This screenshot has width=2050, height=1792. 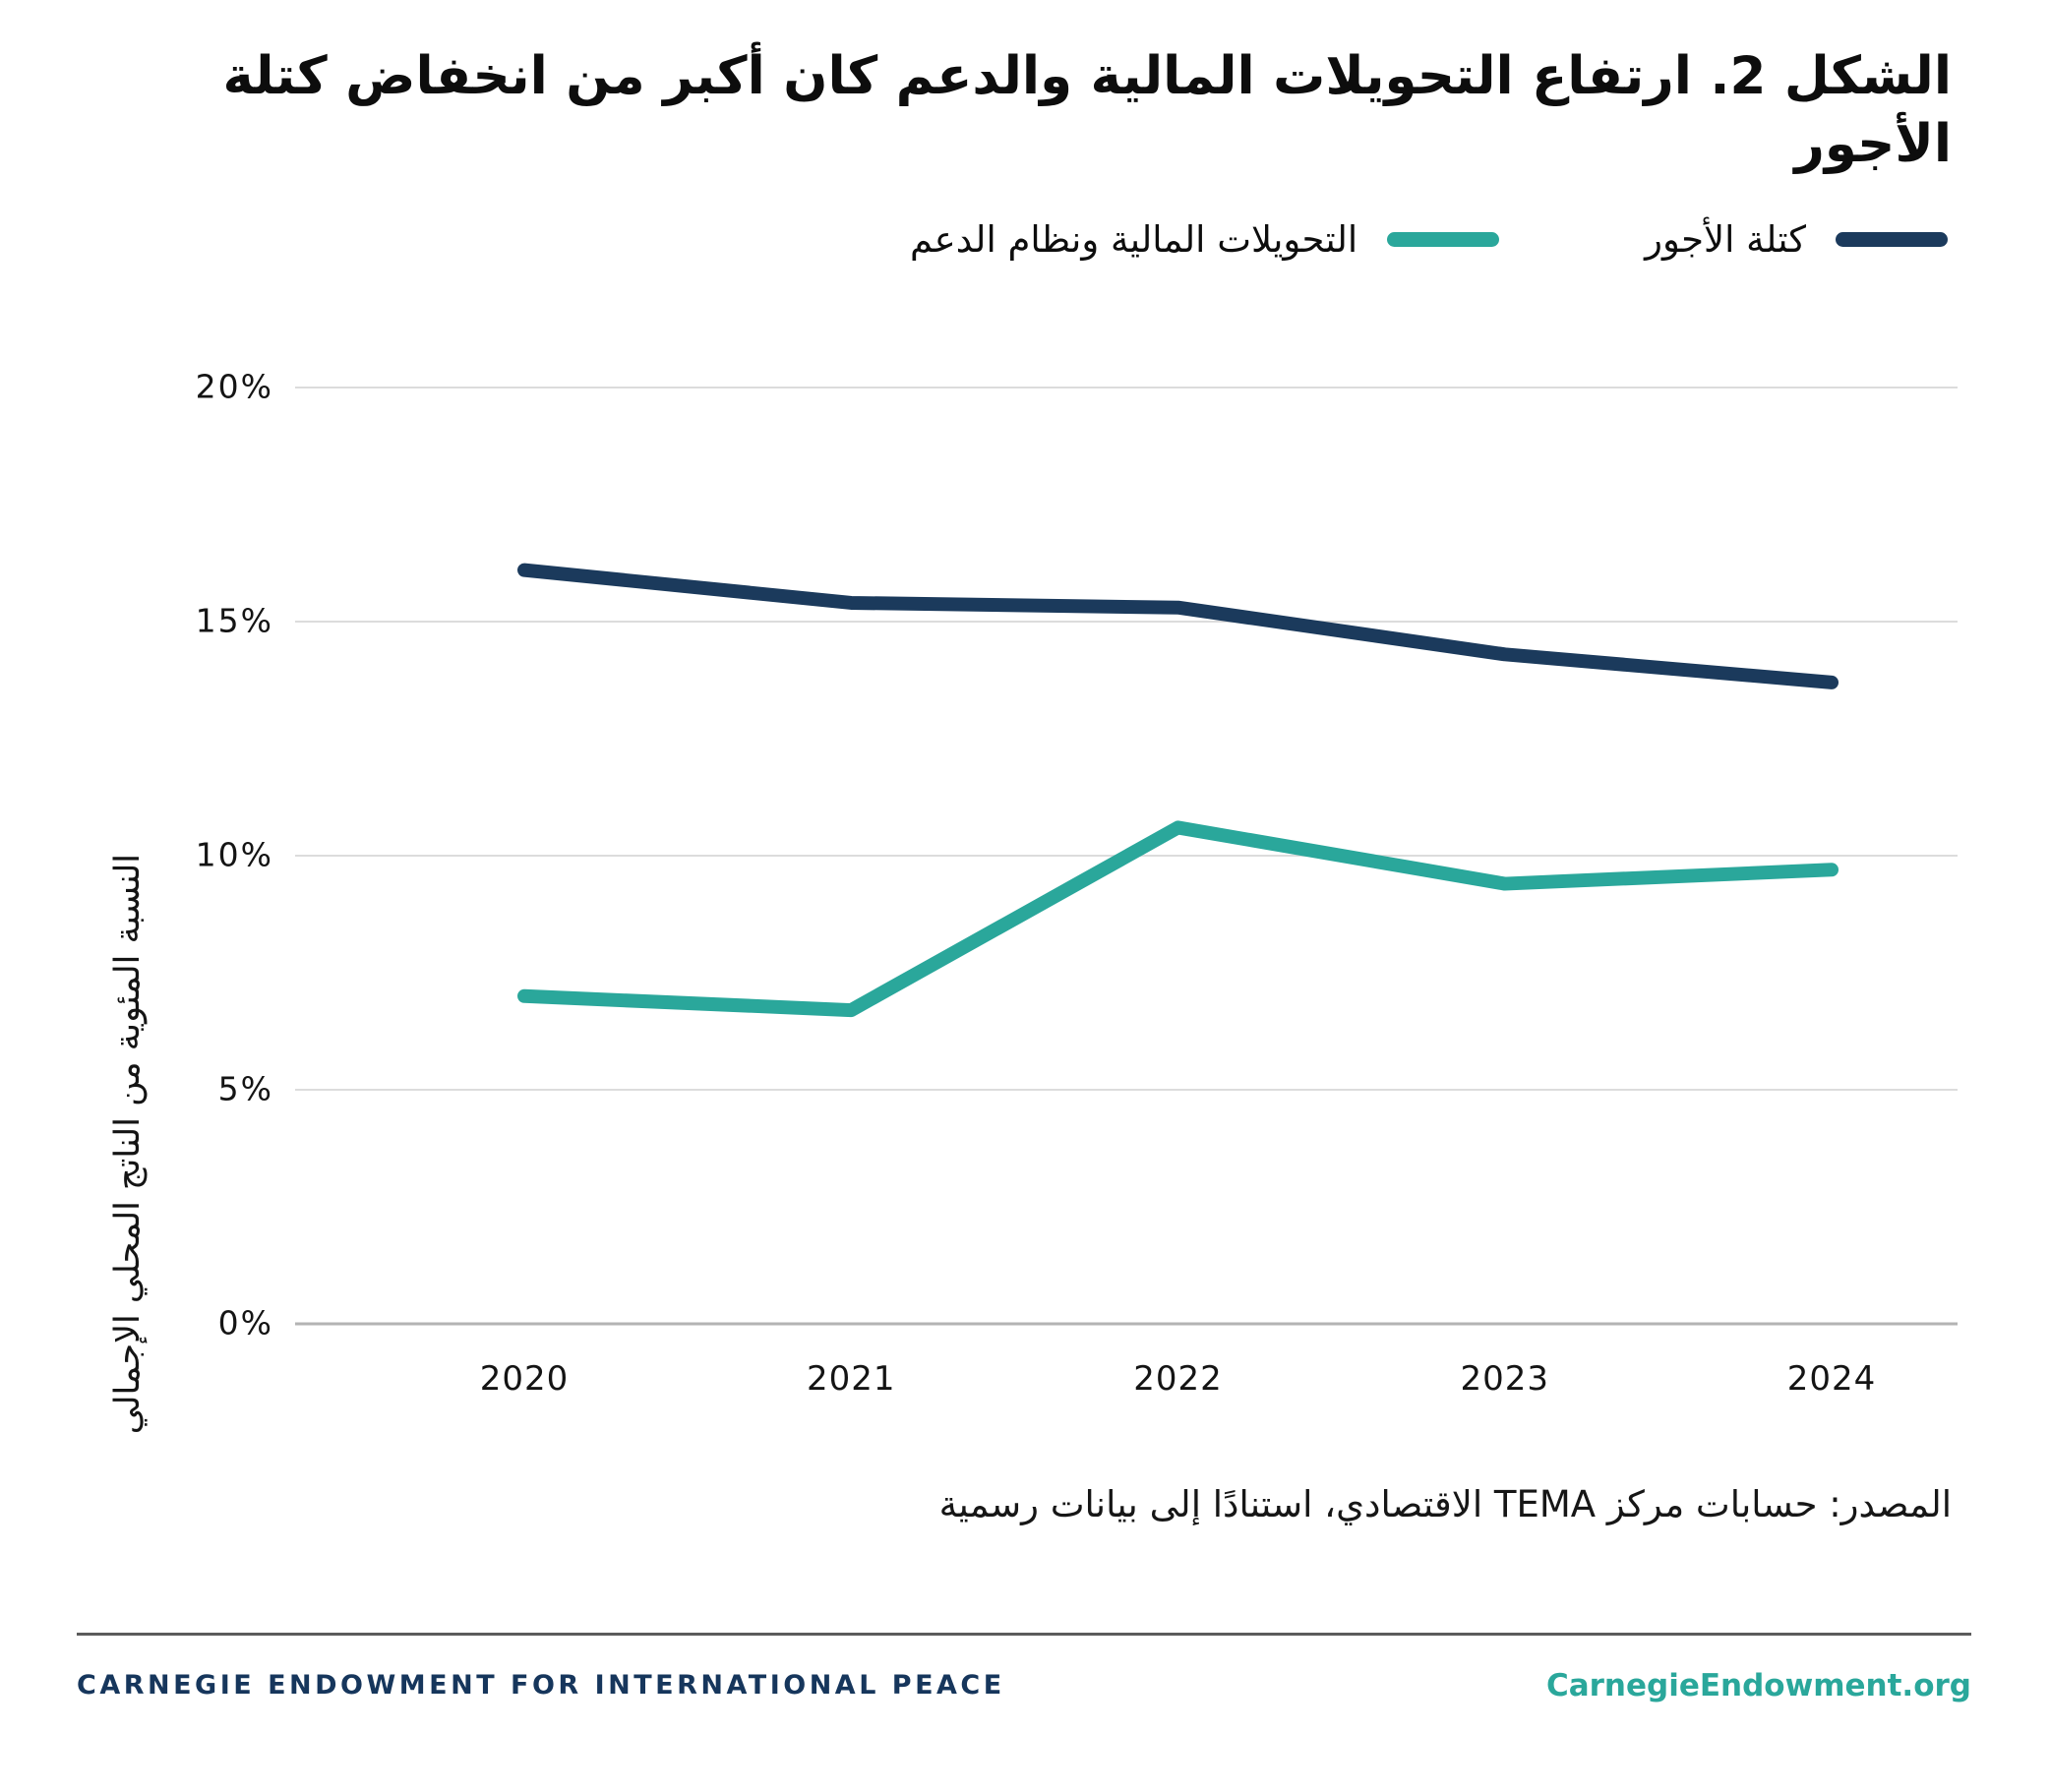 What do you see at coordinates (234, 620) in the screenshot?
I see `y-tick-label: 15%` at bounding box center [234, 620].